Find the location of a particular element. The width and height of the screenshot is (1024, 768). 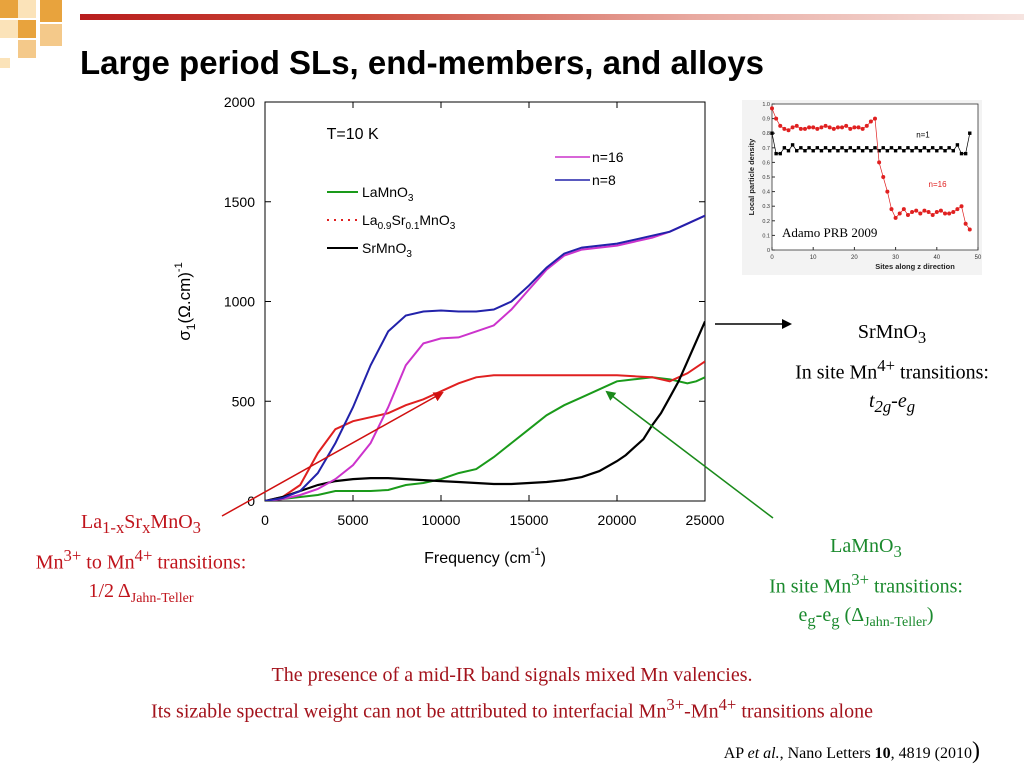

srmno3-line3: t2g-eg is located at coordinates (892, 404).